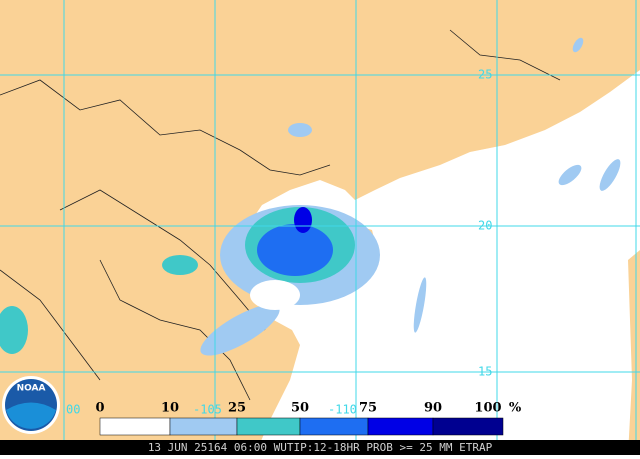  What do you see at coordinates (99, 408) in the screenshot?
I see `legend-label: 0` at bounding box center [99, 408].